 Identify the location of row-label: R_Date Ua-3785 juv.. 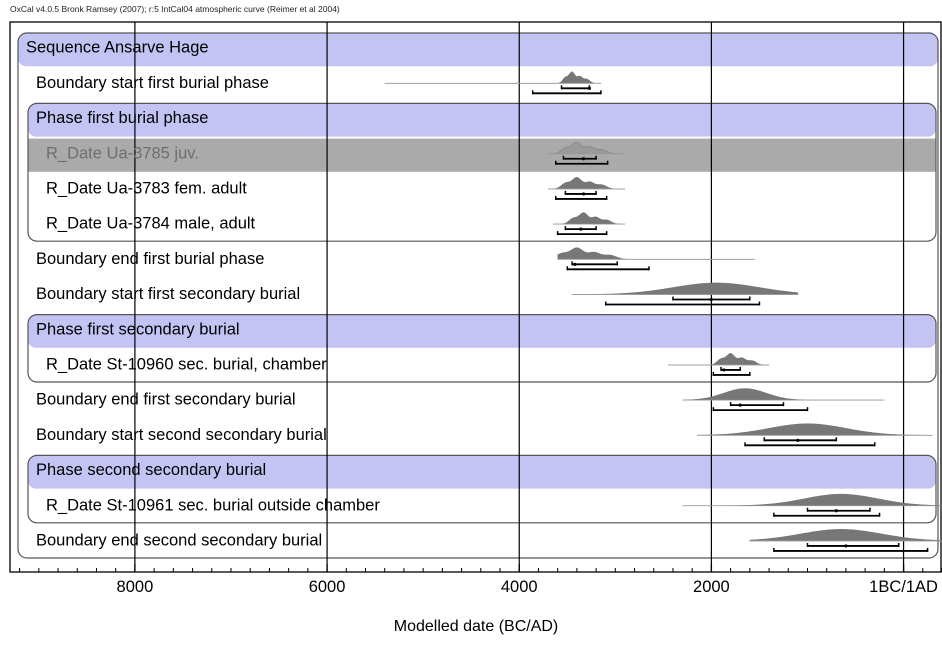
(122, 153).